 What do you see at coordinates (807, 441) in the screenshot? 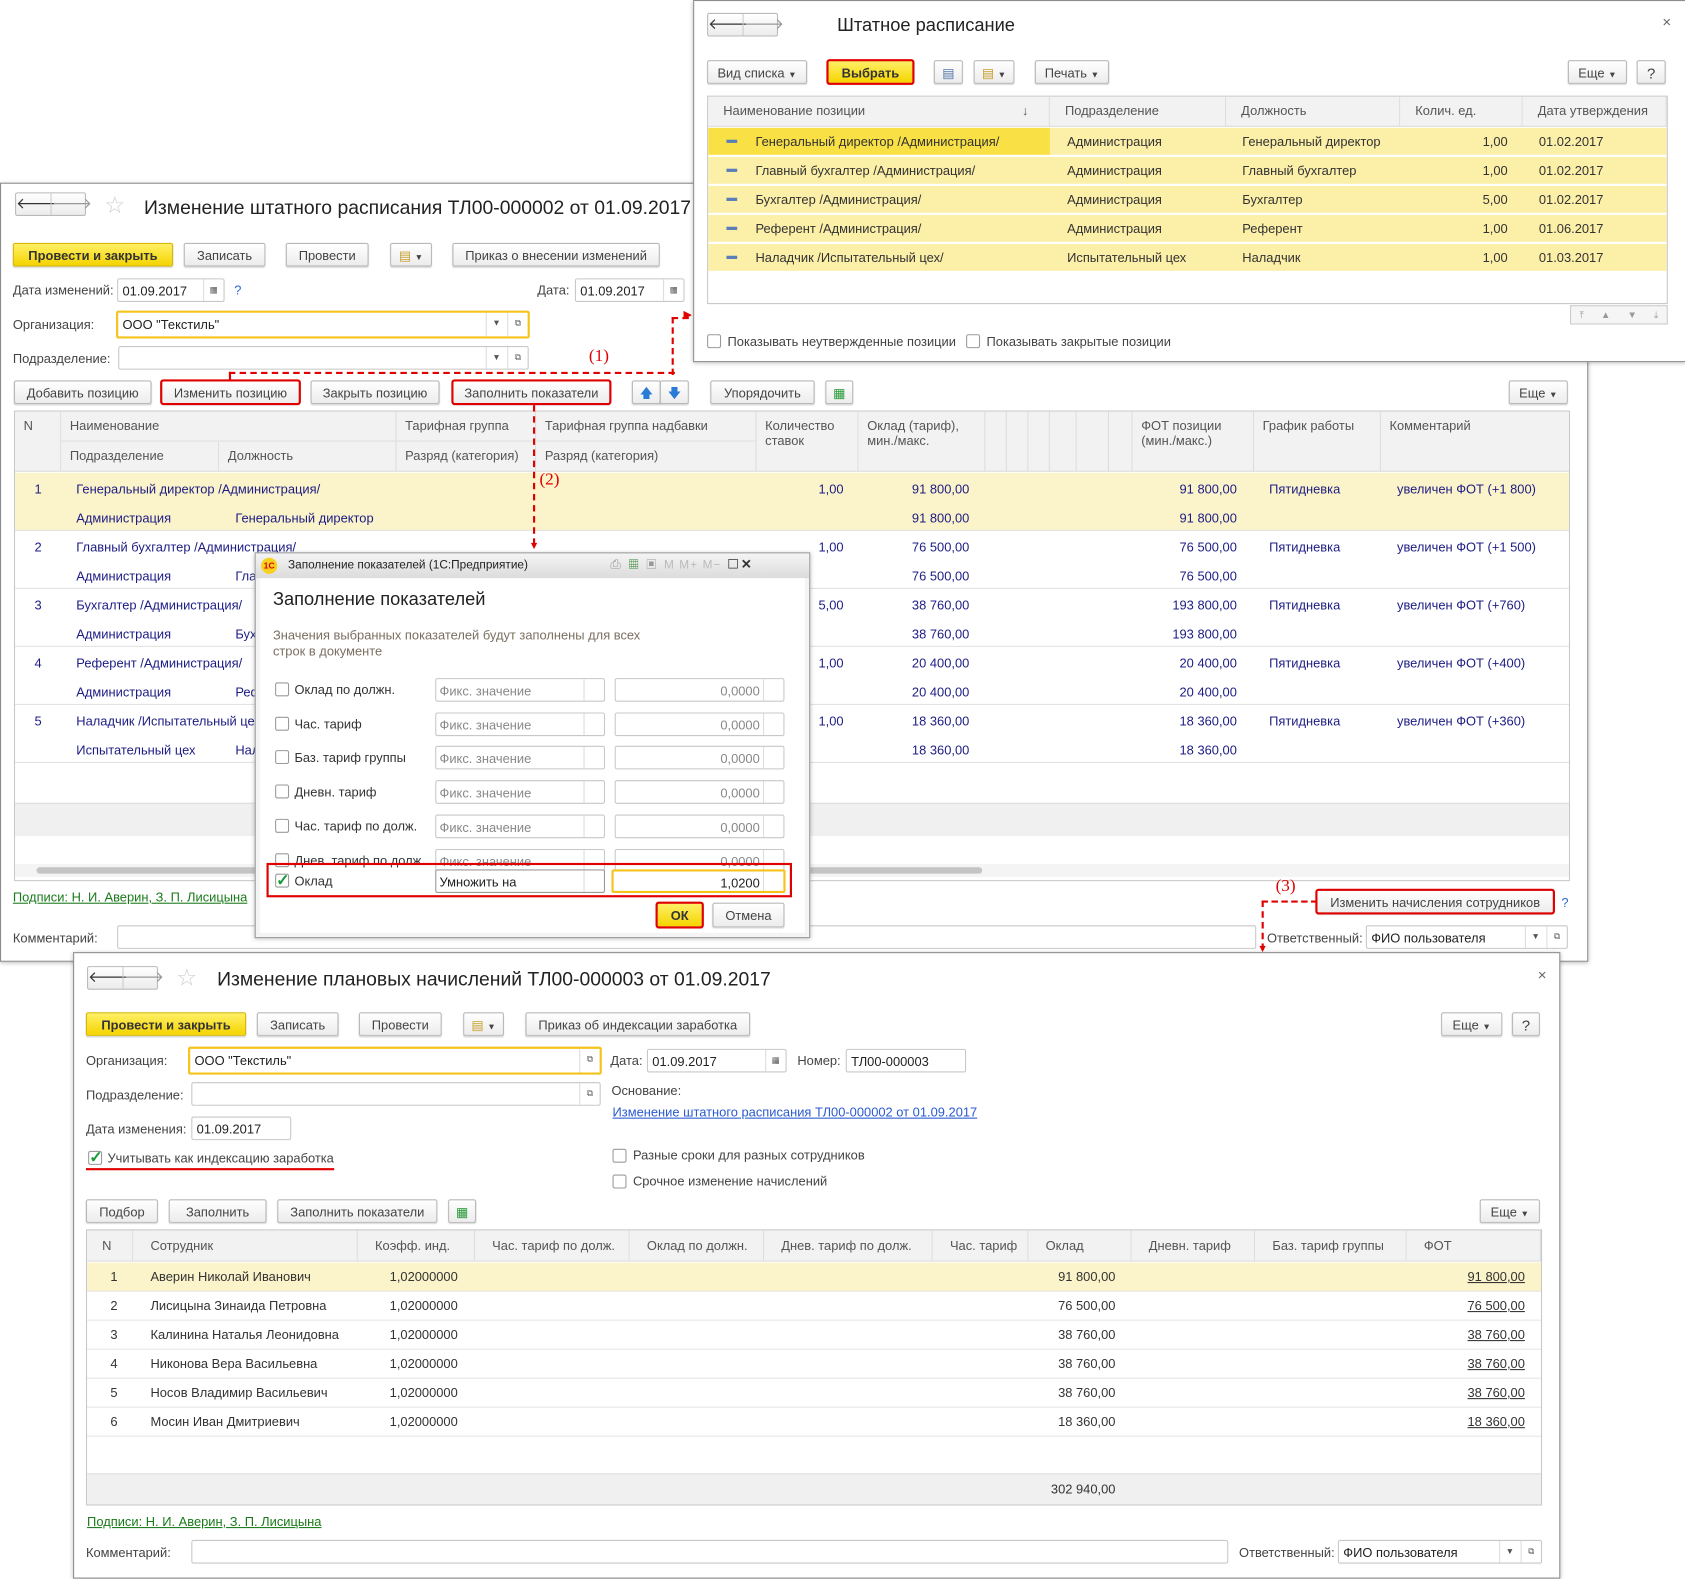
I see `column-header-qty: Количество ставок` at bounding box center [807, 441].